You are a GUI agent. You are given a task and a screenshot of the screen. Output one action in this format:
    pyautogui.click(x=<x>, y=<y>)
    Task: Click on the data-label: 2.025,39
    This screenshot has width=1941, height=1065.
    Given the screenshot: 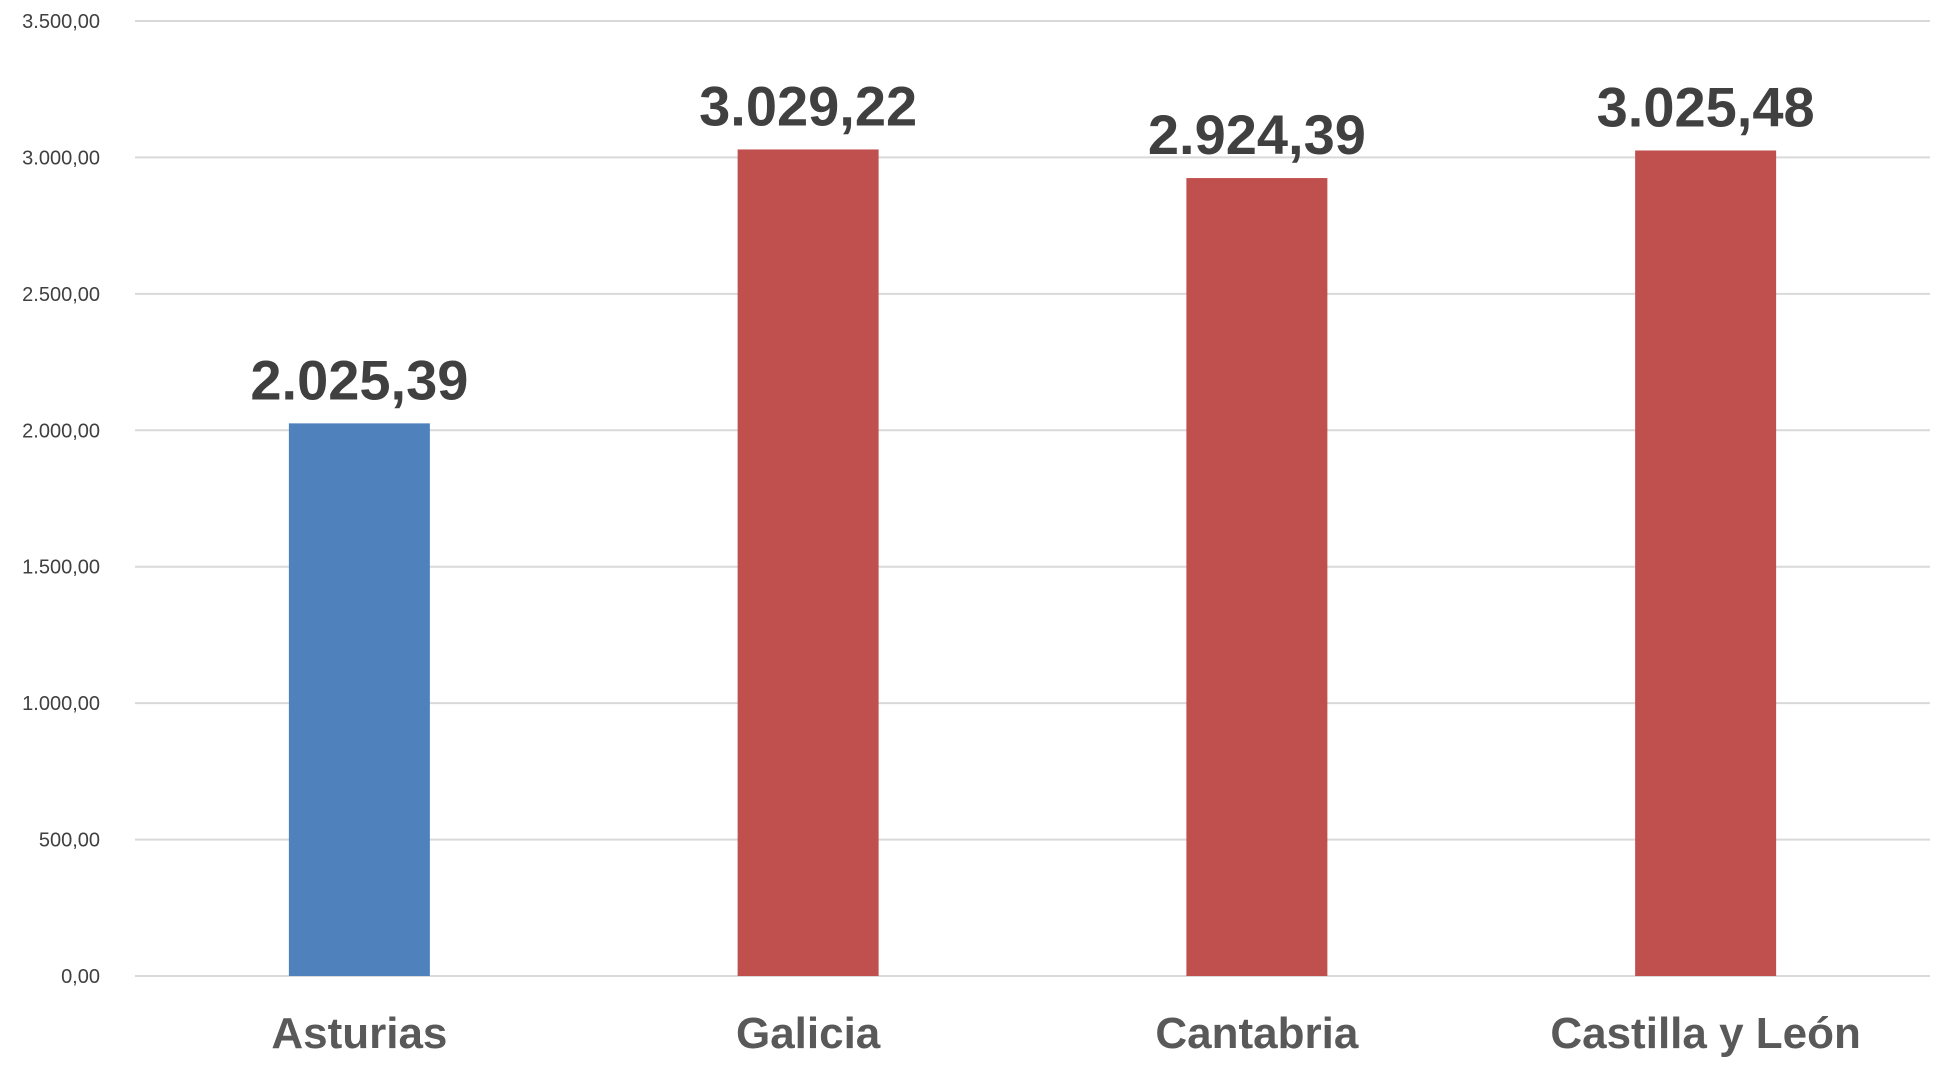 What is the action you would take?
    pyautogui.click(x=359, y=379)
    